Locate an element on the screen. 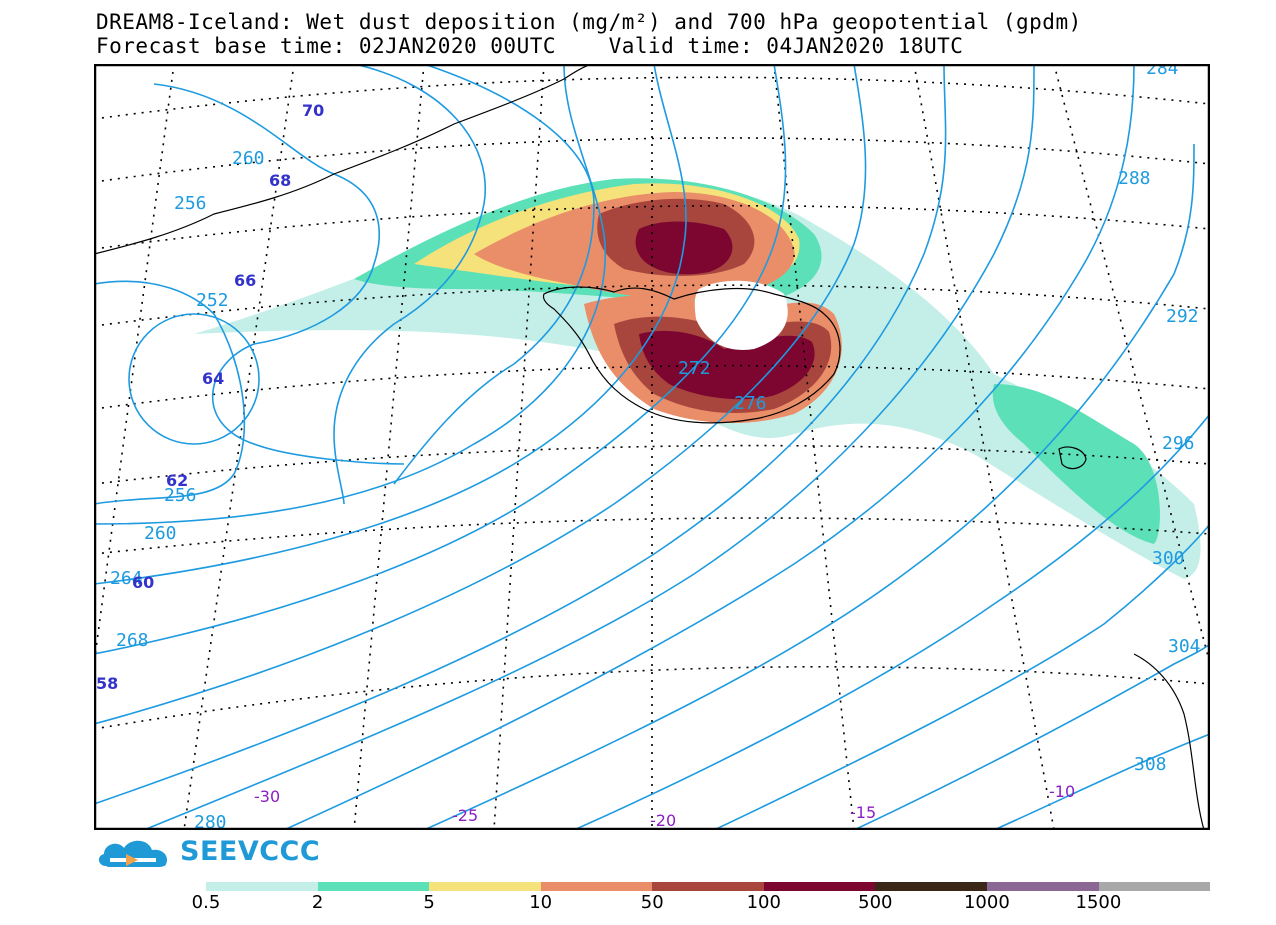 The width and height of the screenshot is (1276, 925). faroe-coast is located at coordinates (1072, 458).